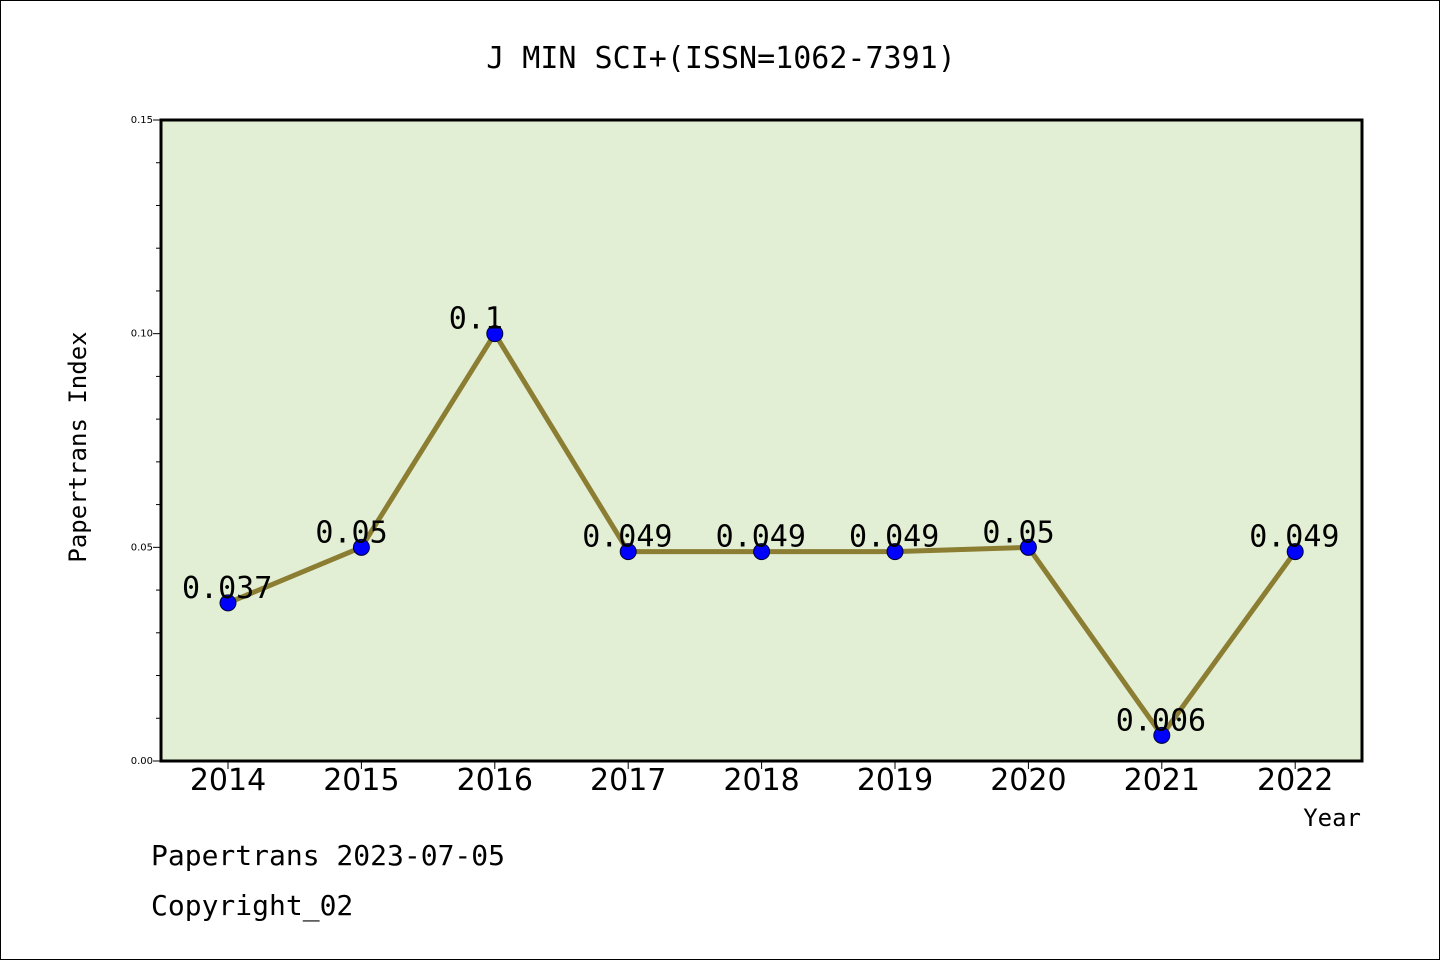 This screenshot has height=961, width=1440. What do you see at coordinates (142, 761) in the screenshot?
I see `y-tick-label: 0.00` at bounding box center [142, 761].